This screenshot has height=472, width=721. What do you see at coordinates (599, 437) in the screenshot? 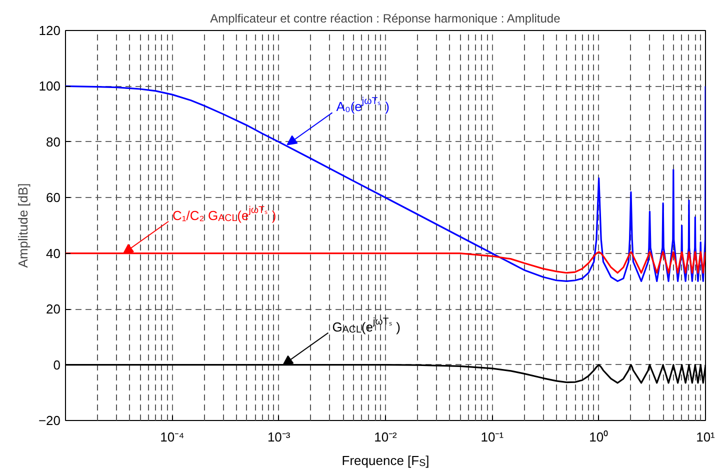
I see `x-tick-label: 10⁰` at bounding box center [599, 437].